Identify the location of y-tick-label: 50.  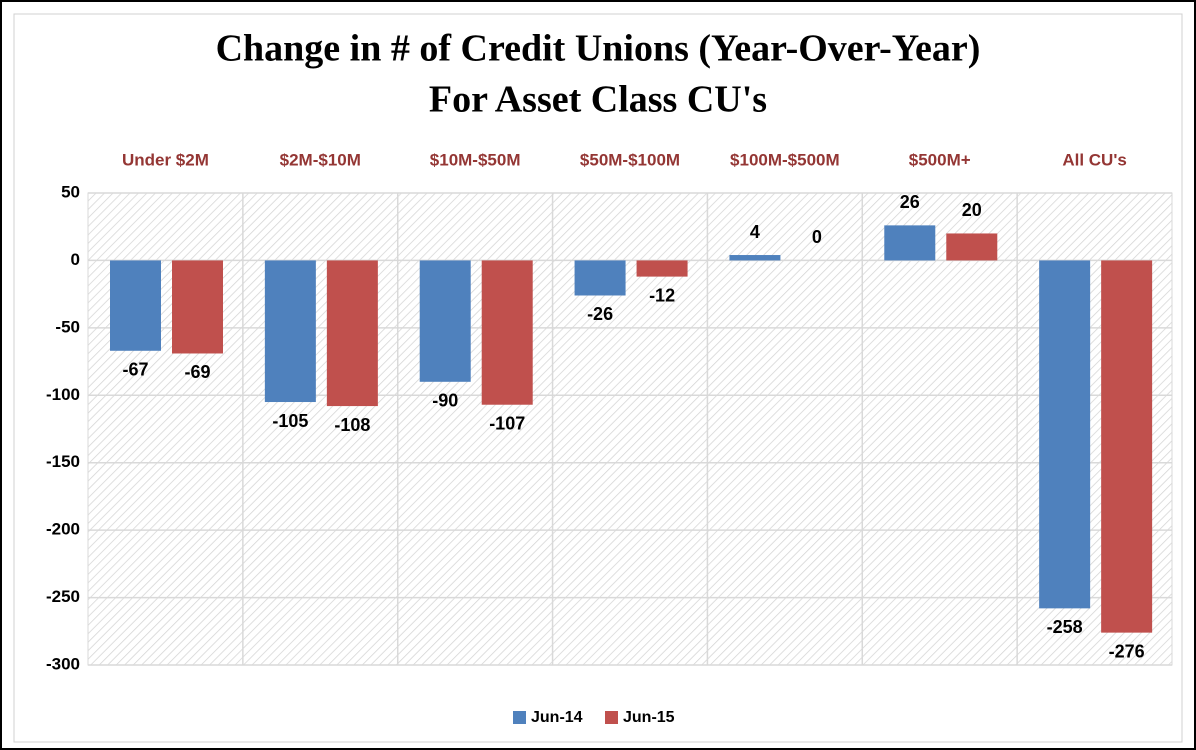
(70, 191).